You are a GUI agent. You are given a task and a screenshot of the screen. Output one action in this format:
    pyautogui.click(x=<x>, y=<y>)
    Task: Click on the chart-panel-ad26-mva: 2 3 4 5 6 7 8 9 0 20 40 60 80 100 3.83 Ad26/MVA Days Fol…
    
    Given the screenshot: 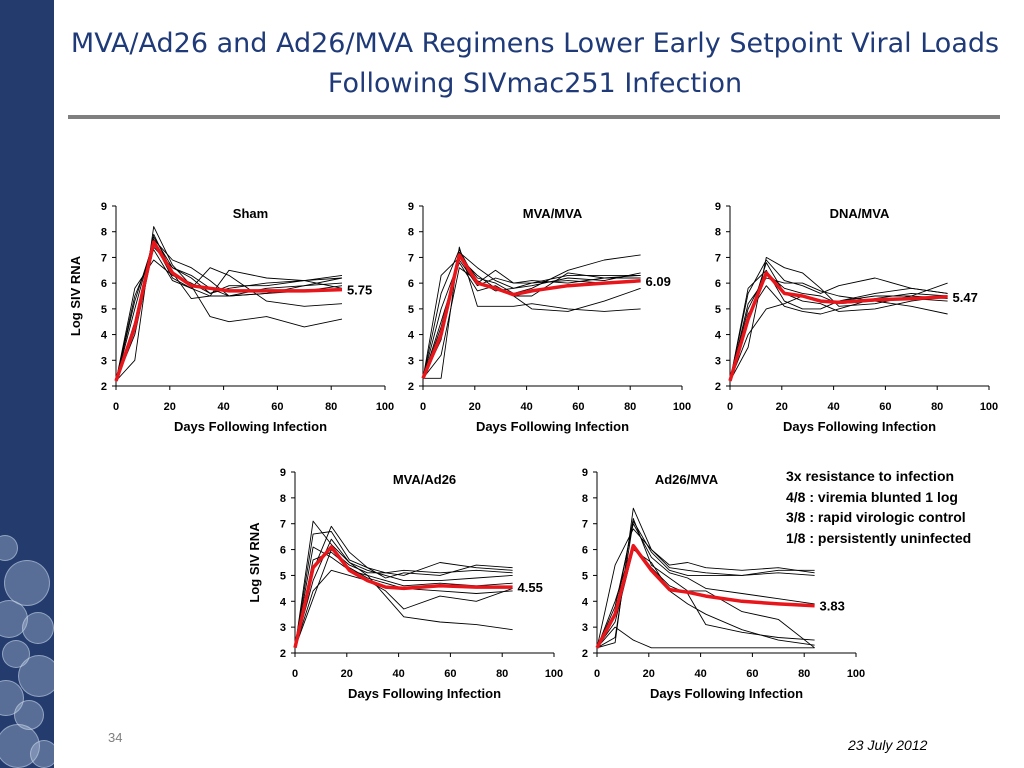 What is the action you would take?
    pyautogui.click(x=710, y=584)
    